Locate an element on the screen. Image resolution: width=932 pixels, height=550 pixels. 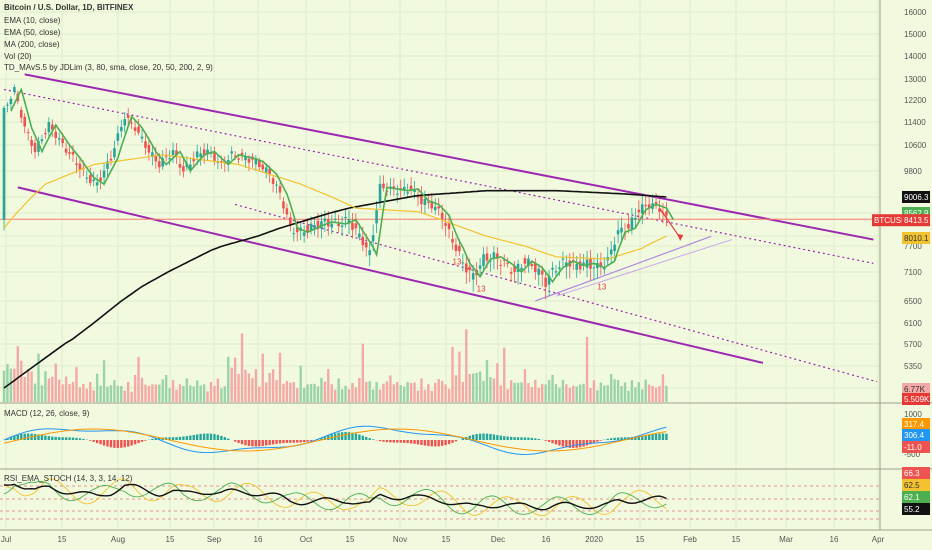
y-tick-label-3: 13000 is located at coordinates (915, 79).